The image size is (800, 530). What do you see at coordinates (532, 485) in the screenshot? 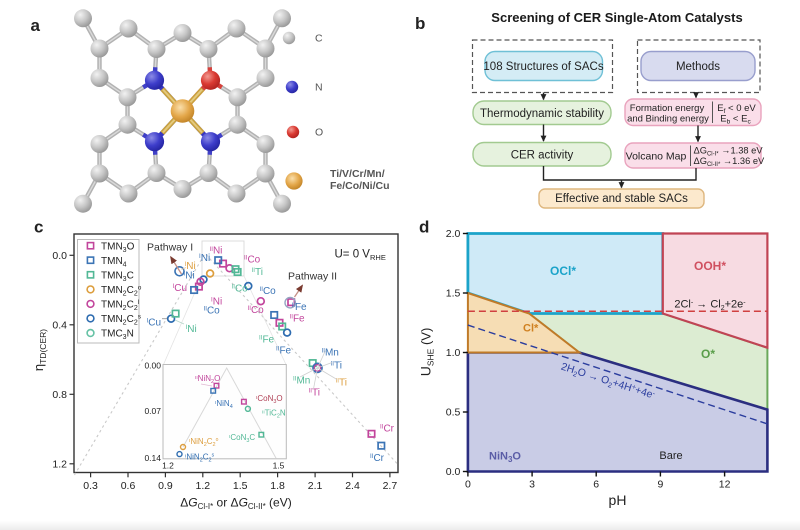
I see `svg-text: 3` at bounding box center [532, 485].